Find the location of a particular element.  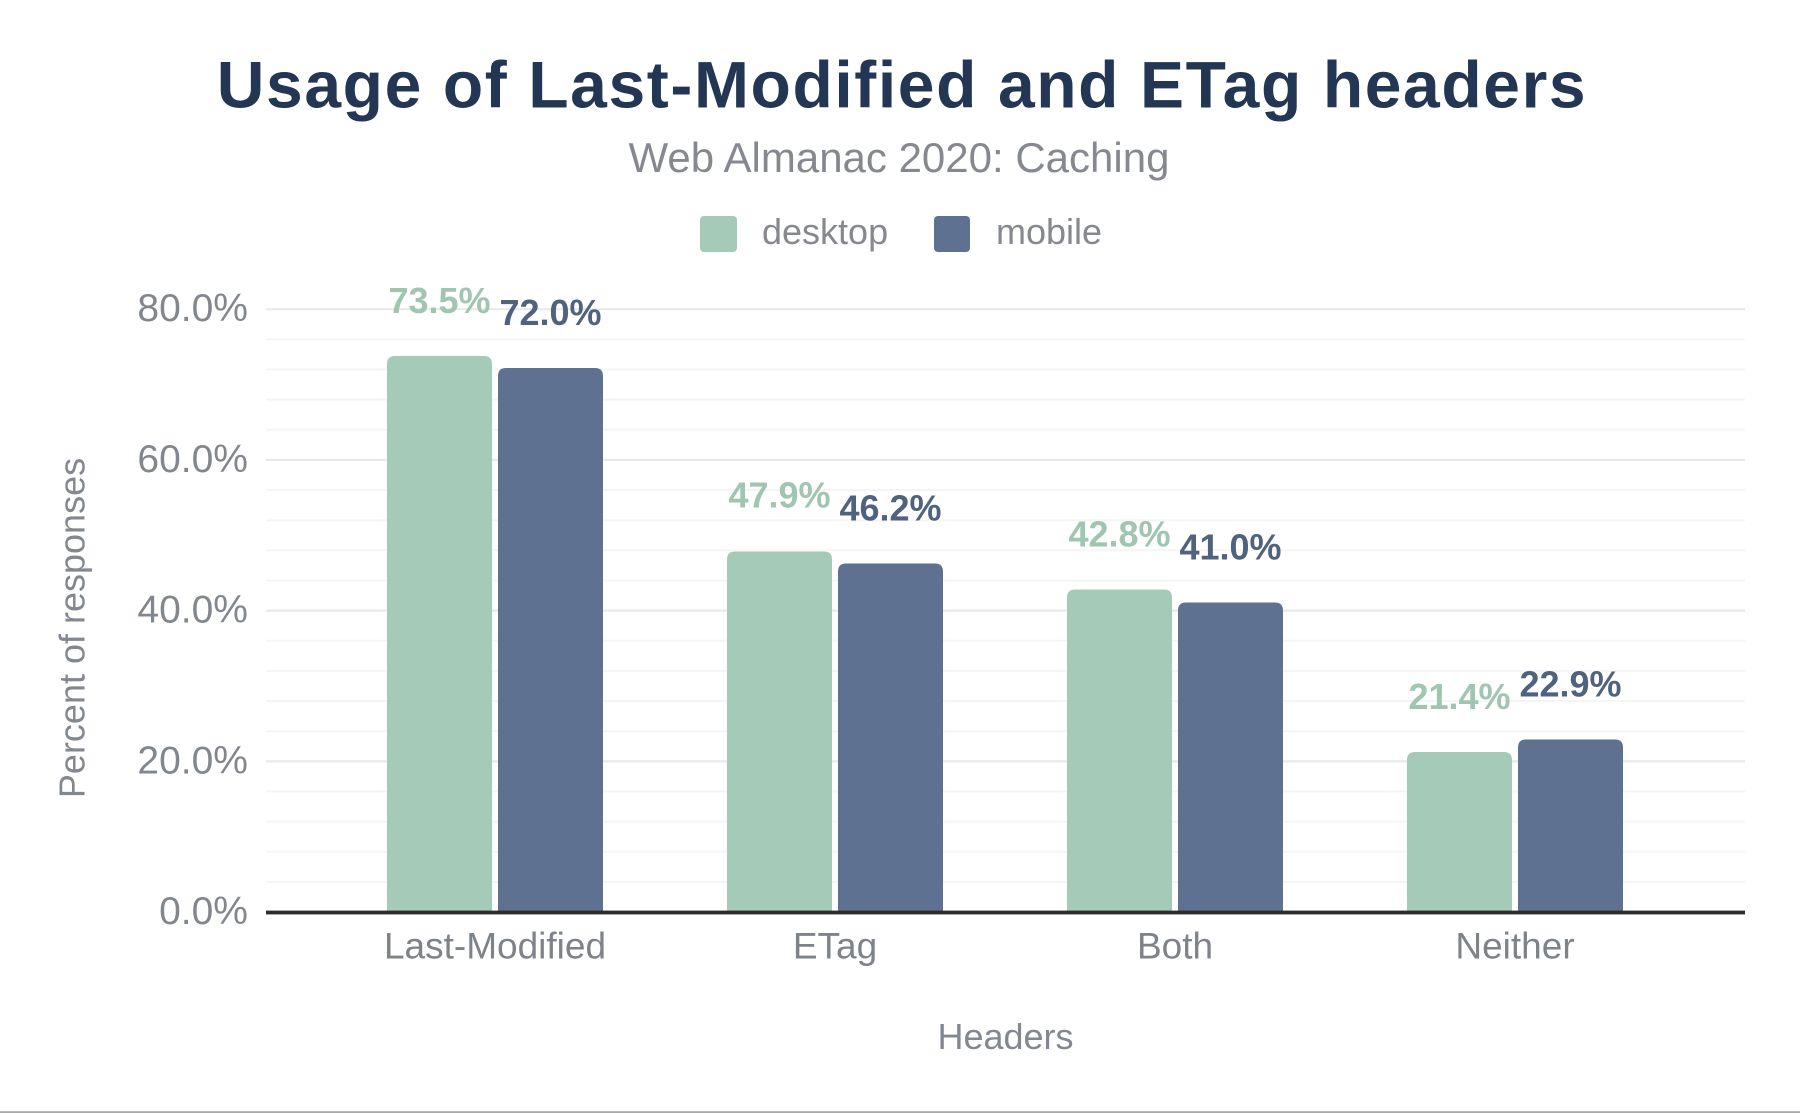

svg-text: Neither is located at coordinates (1514, 946).